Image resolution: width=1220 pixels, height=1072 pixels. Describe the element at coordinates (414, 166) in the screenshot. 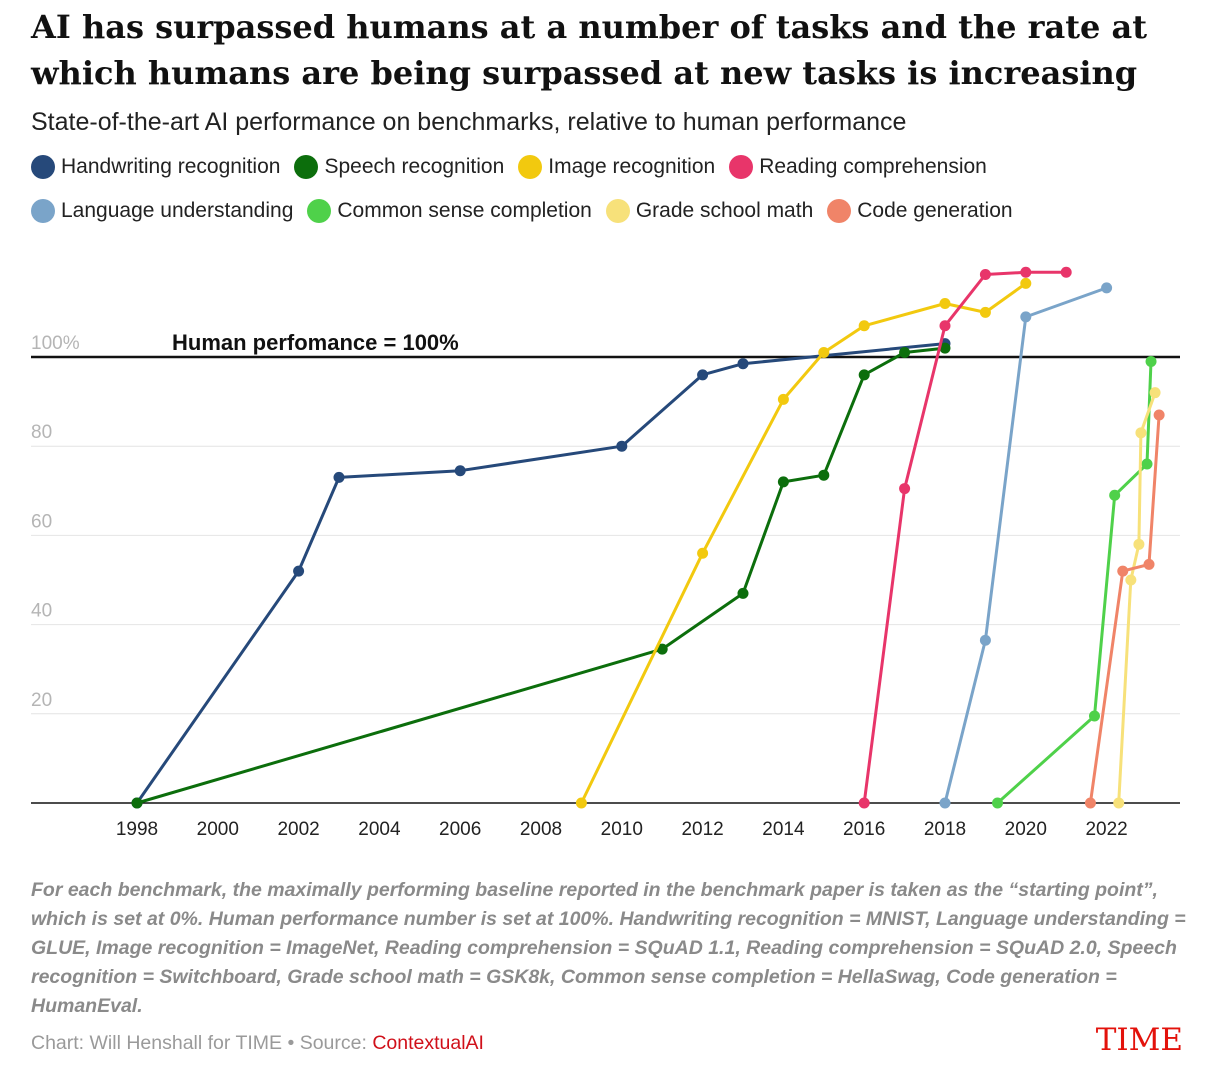

I see `legend-label-speech: Speech recognition` at that location.